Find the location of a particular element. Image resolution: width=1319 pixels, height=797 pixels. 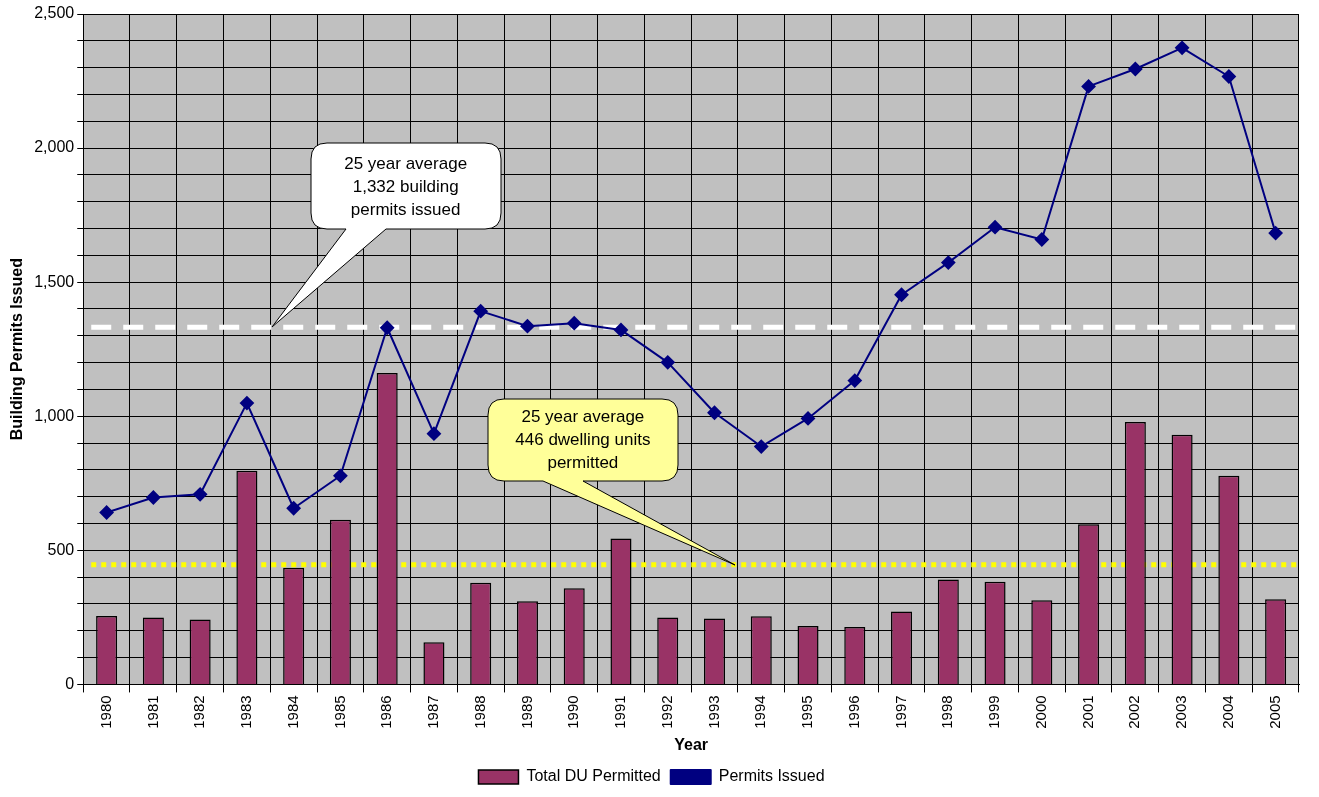

x-tick-label: 1982 is located at coordinates (199, 712).